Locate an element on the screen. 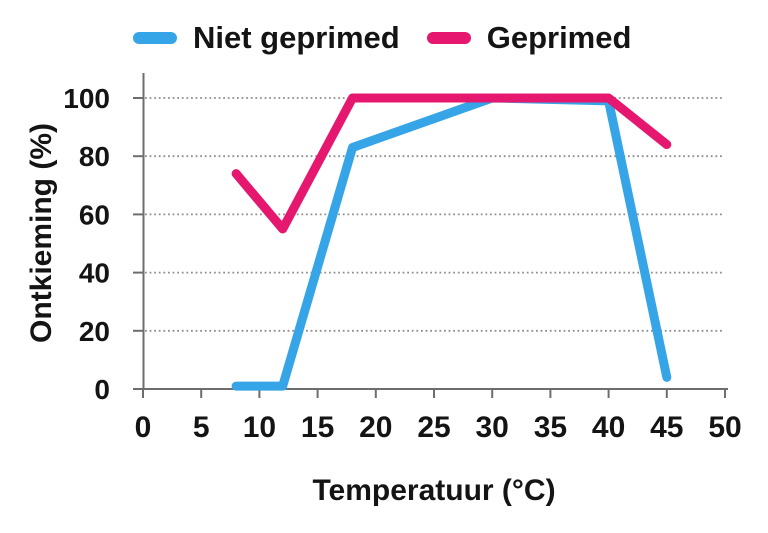 The width and height of the screenshot is (768, 533). svg-text: 45 is located at coordinates (666, 427).